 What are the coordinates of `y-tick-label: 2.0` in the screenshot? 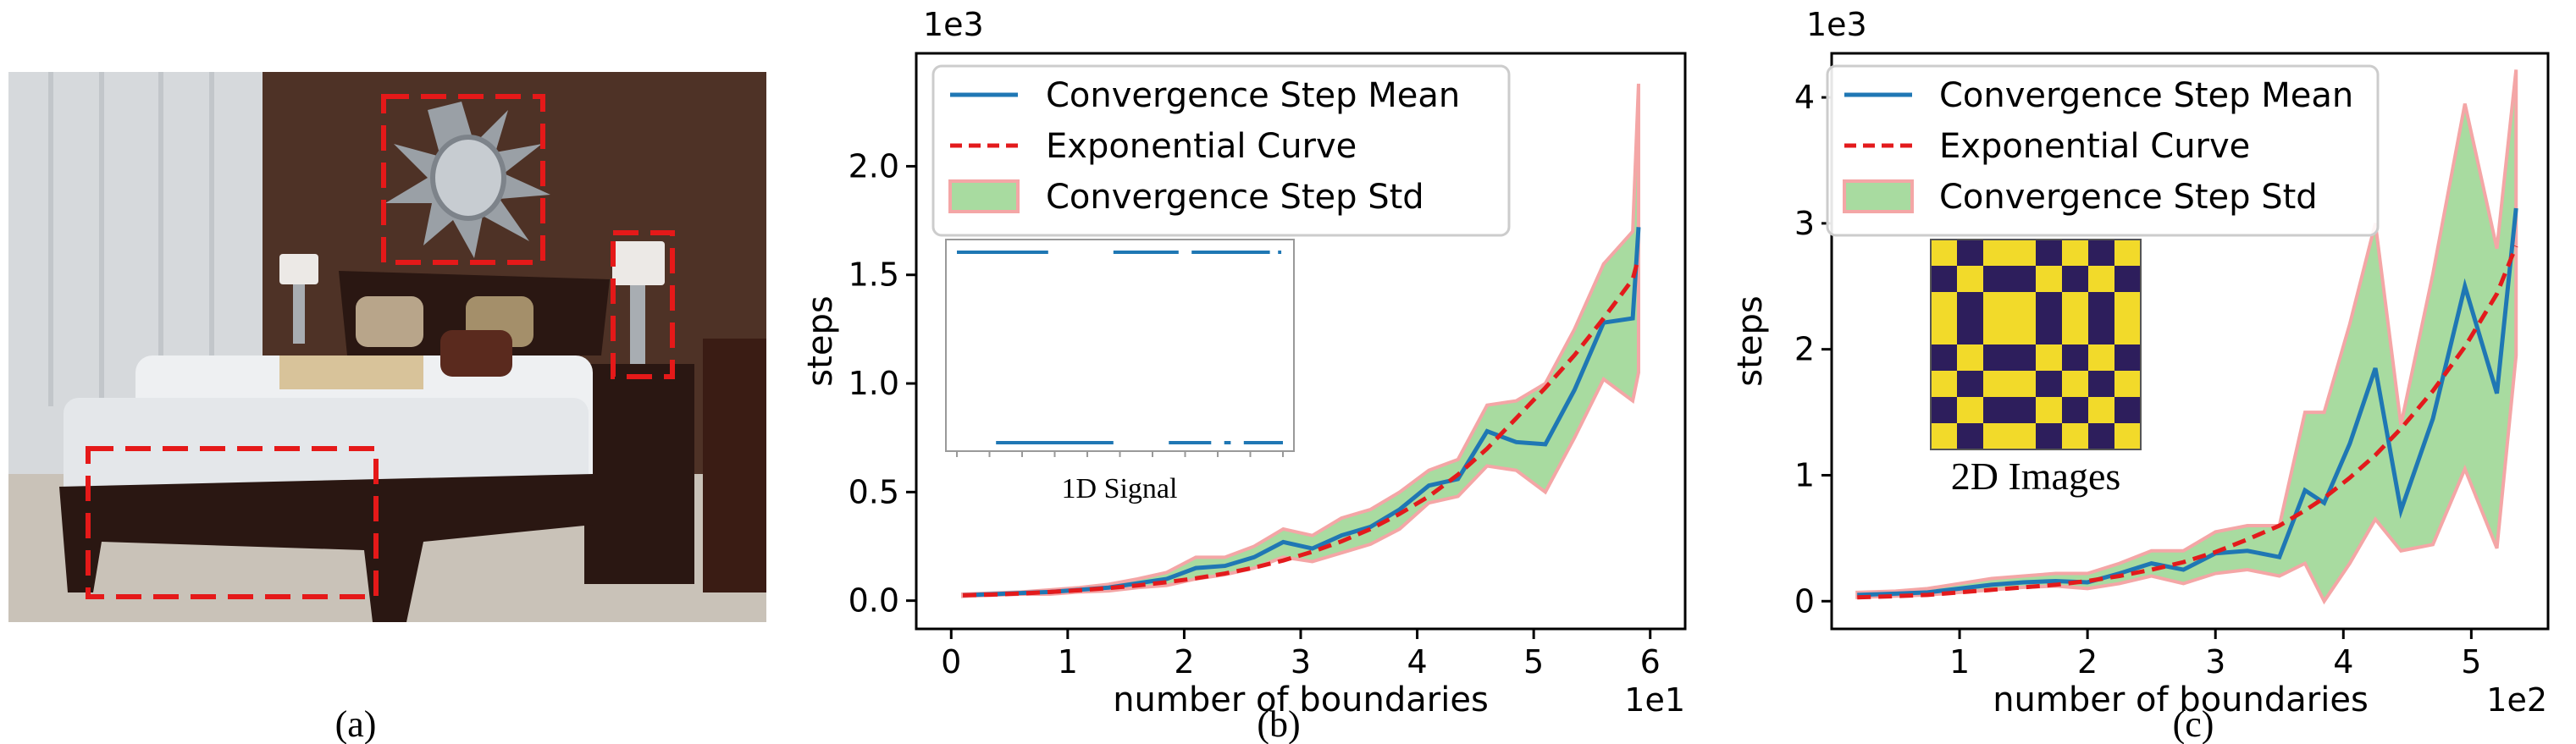 It's located at (874, 166).